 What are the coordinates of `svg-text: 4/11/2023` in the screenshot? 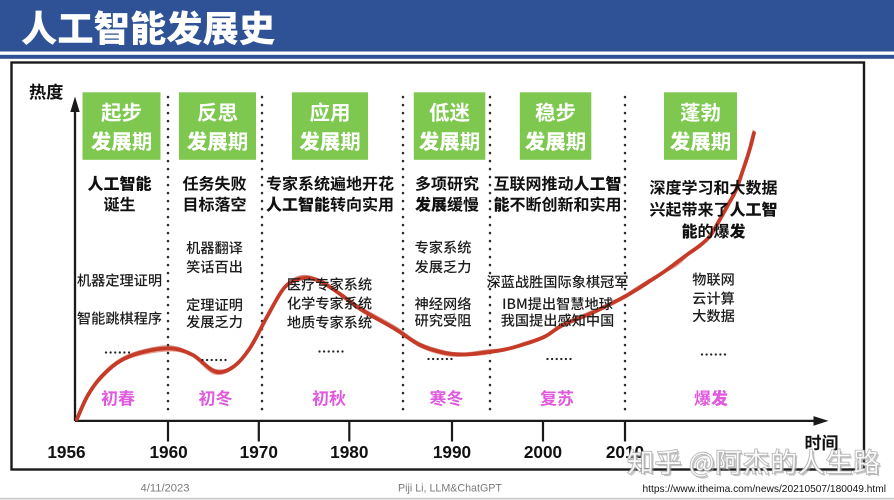 It's located at (165, 489).